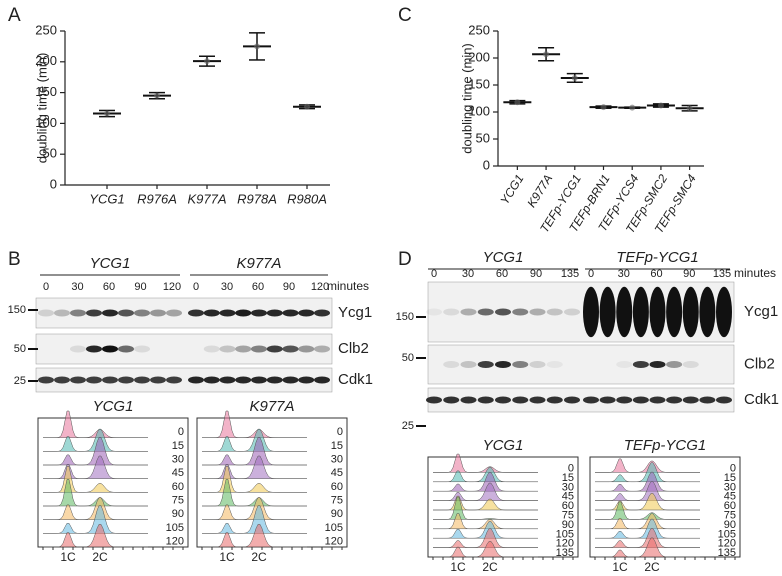  I want to click on panel-label: C, so click(405, 15).